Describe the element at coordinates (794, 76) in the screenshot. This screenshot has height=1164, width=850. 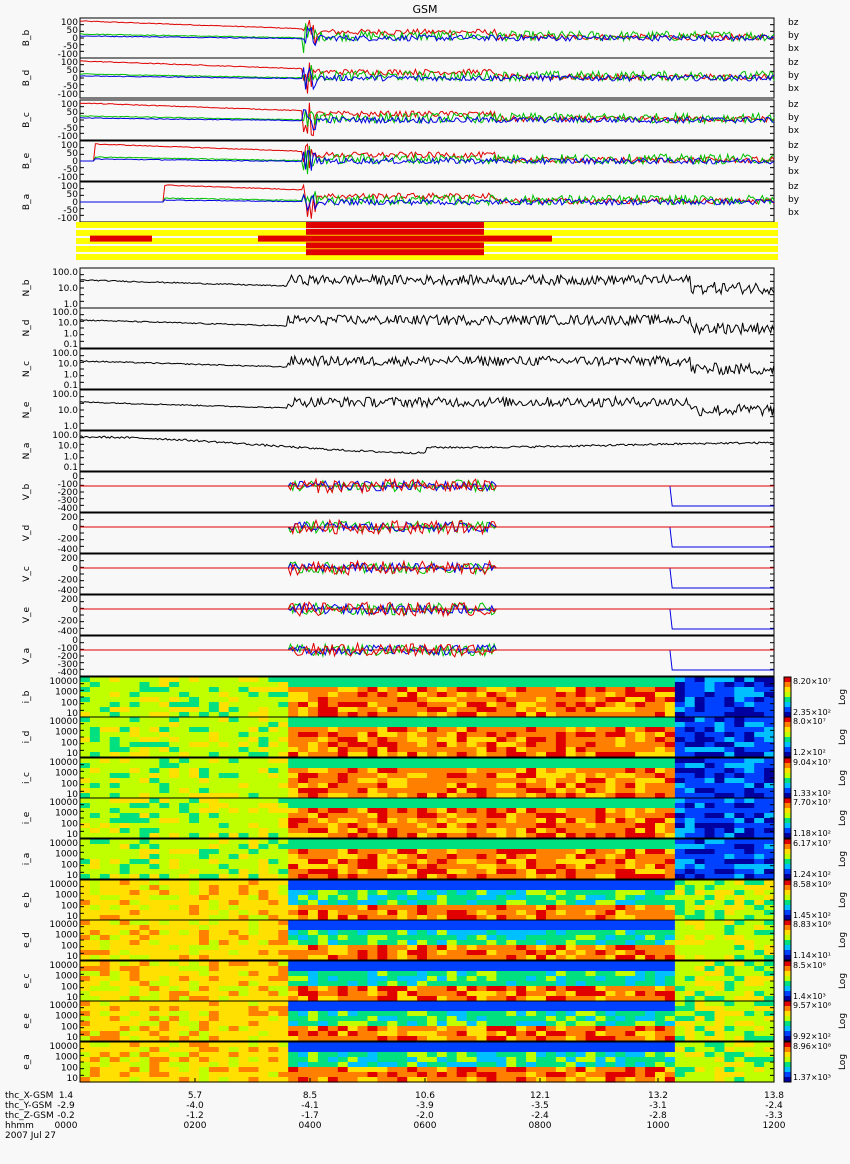
I see `legend-by: by` at that location.